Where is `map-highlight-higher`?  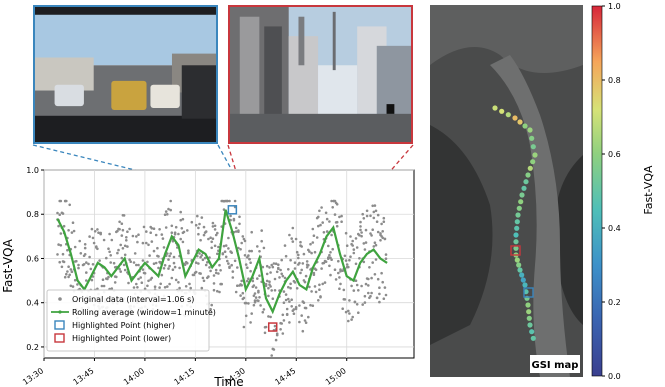
map-highlight-higher is located at coordinates (528, 292).